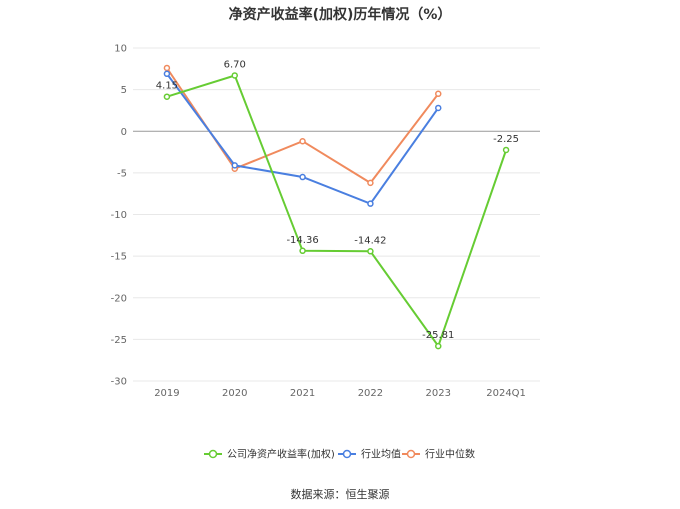 The image size is (680, 509). What do you see at coordinates (340, 15) in the screenshot?
I see `chart-title: 净资产收益率(加权)历年情况（%）` at bounding box center [340, 15].